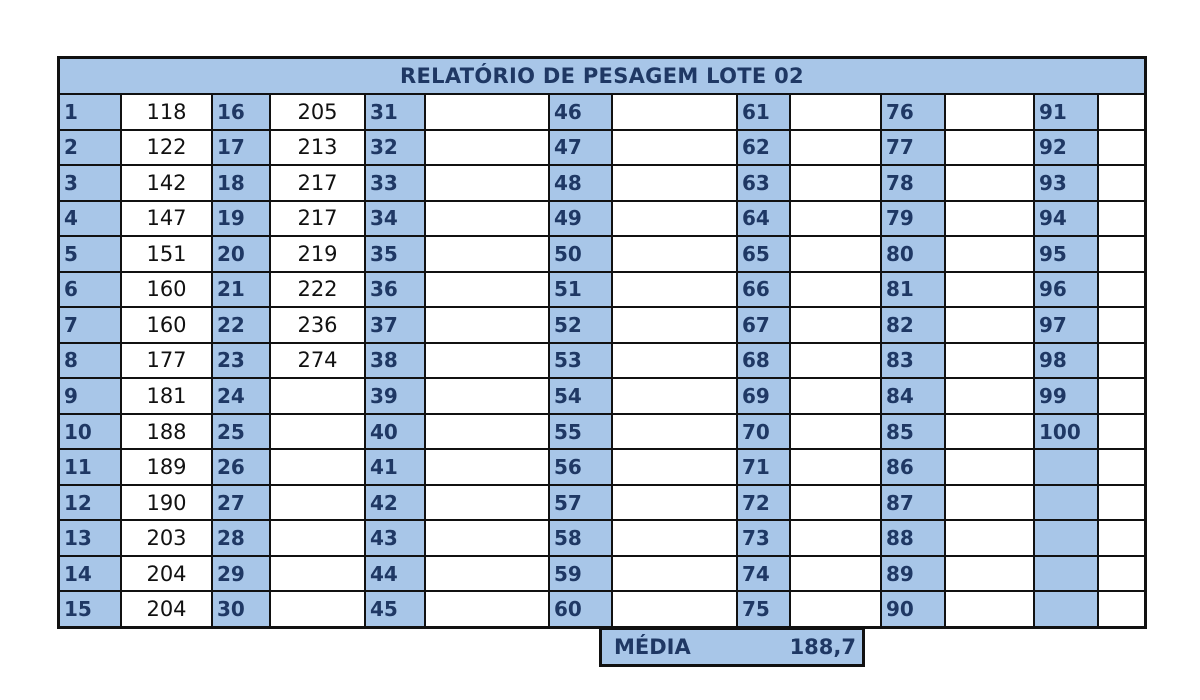  What do you see at coordinates (732, 647) in the screenshot?
I see `average-box: MÉDIA 188,7` at bounding box center [732, 647].